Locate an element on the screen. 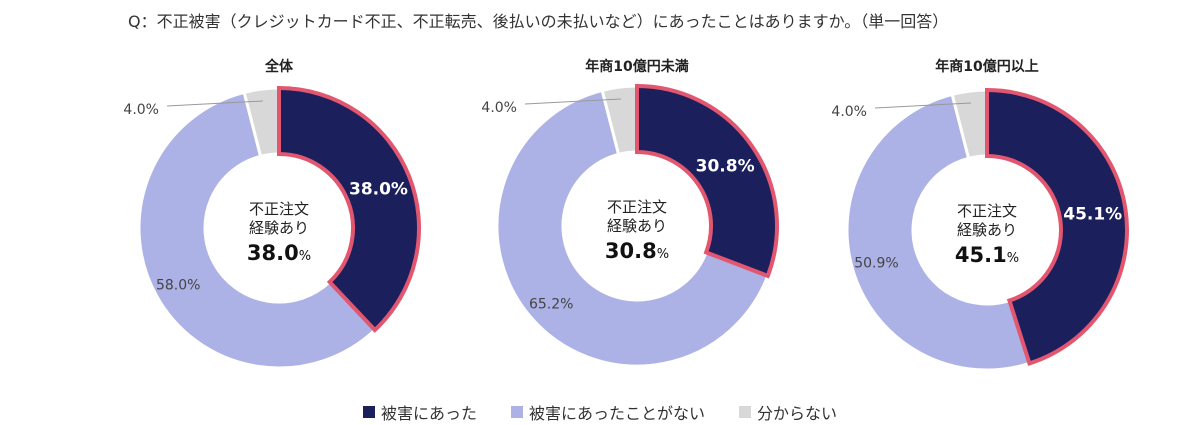 The width and height of the screenshot is (1200, 425). data-label-not-damaged: 58.0% is located at coordinates (178, 285).